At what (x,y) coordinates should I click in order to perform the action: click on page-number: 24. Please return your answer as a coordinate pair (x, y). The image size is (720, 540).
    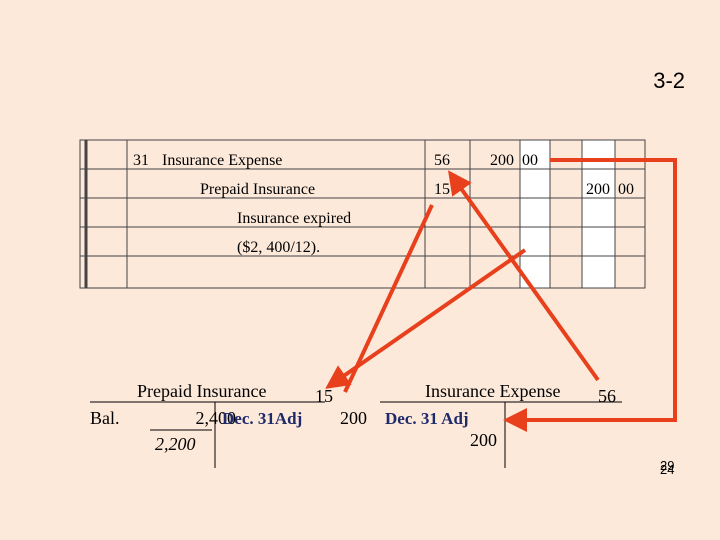
    Looking at the image, I should click on (667, 469).